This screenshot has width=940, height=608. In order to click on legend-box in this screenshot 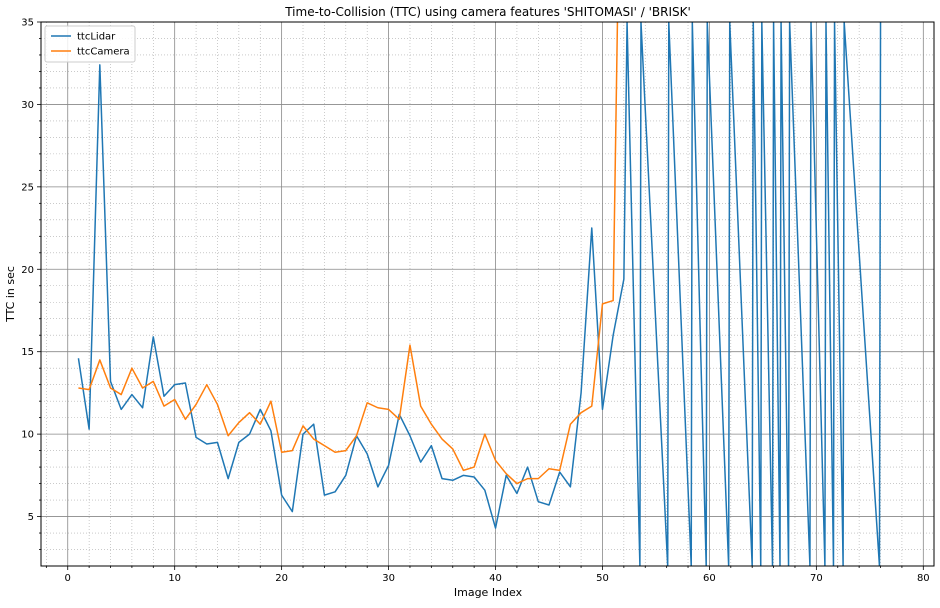, I will do `click(90, 44)`.